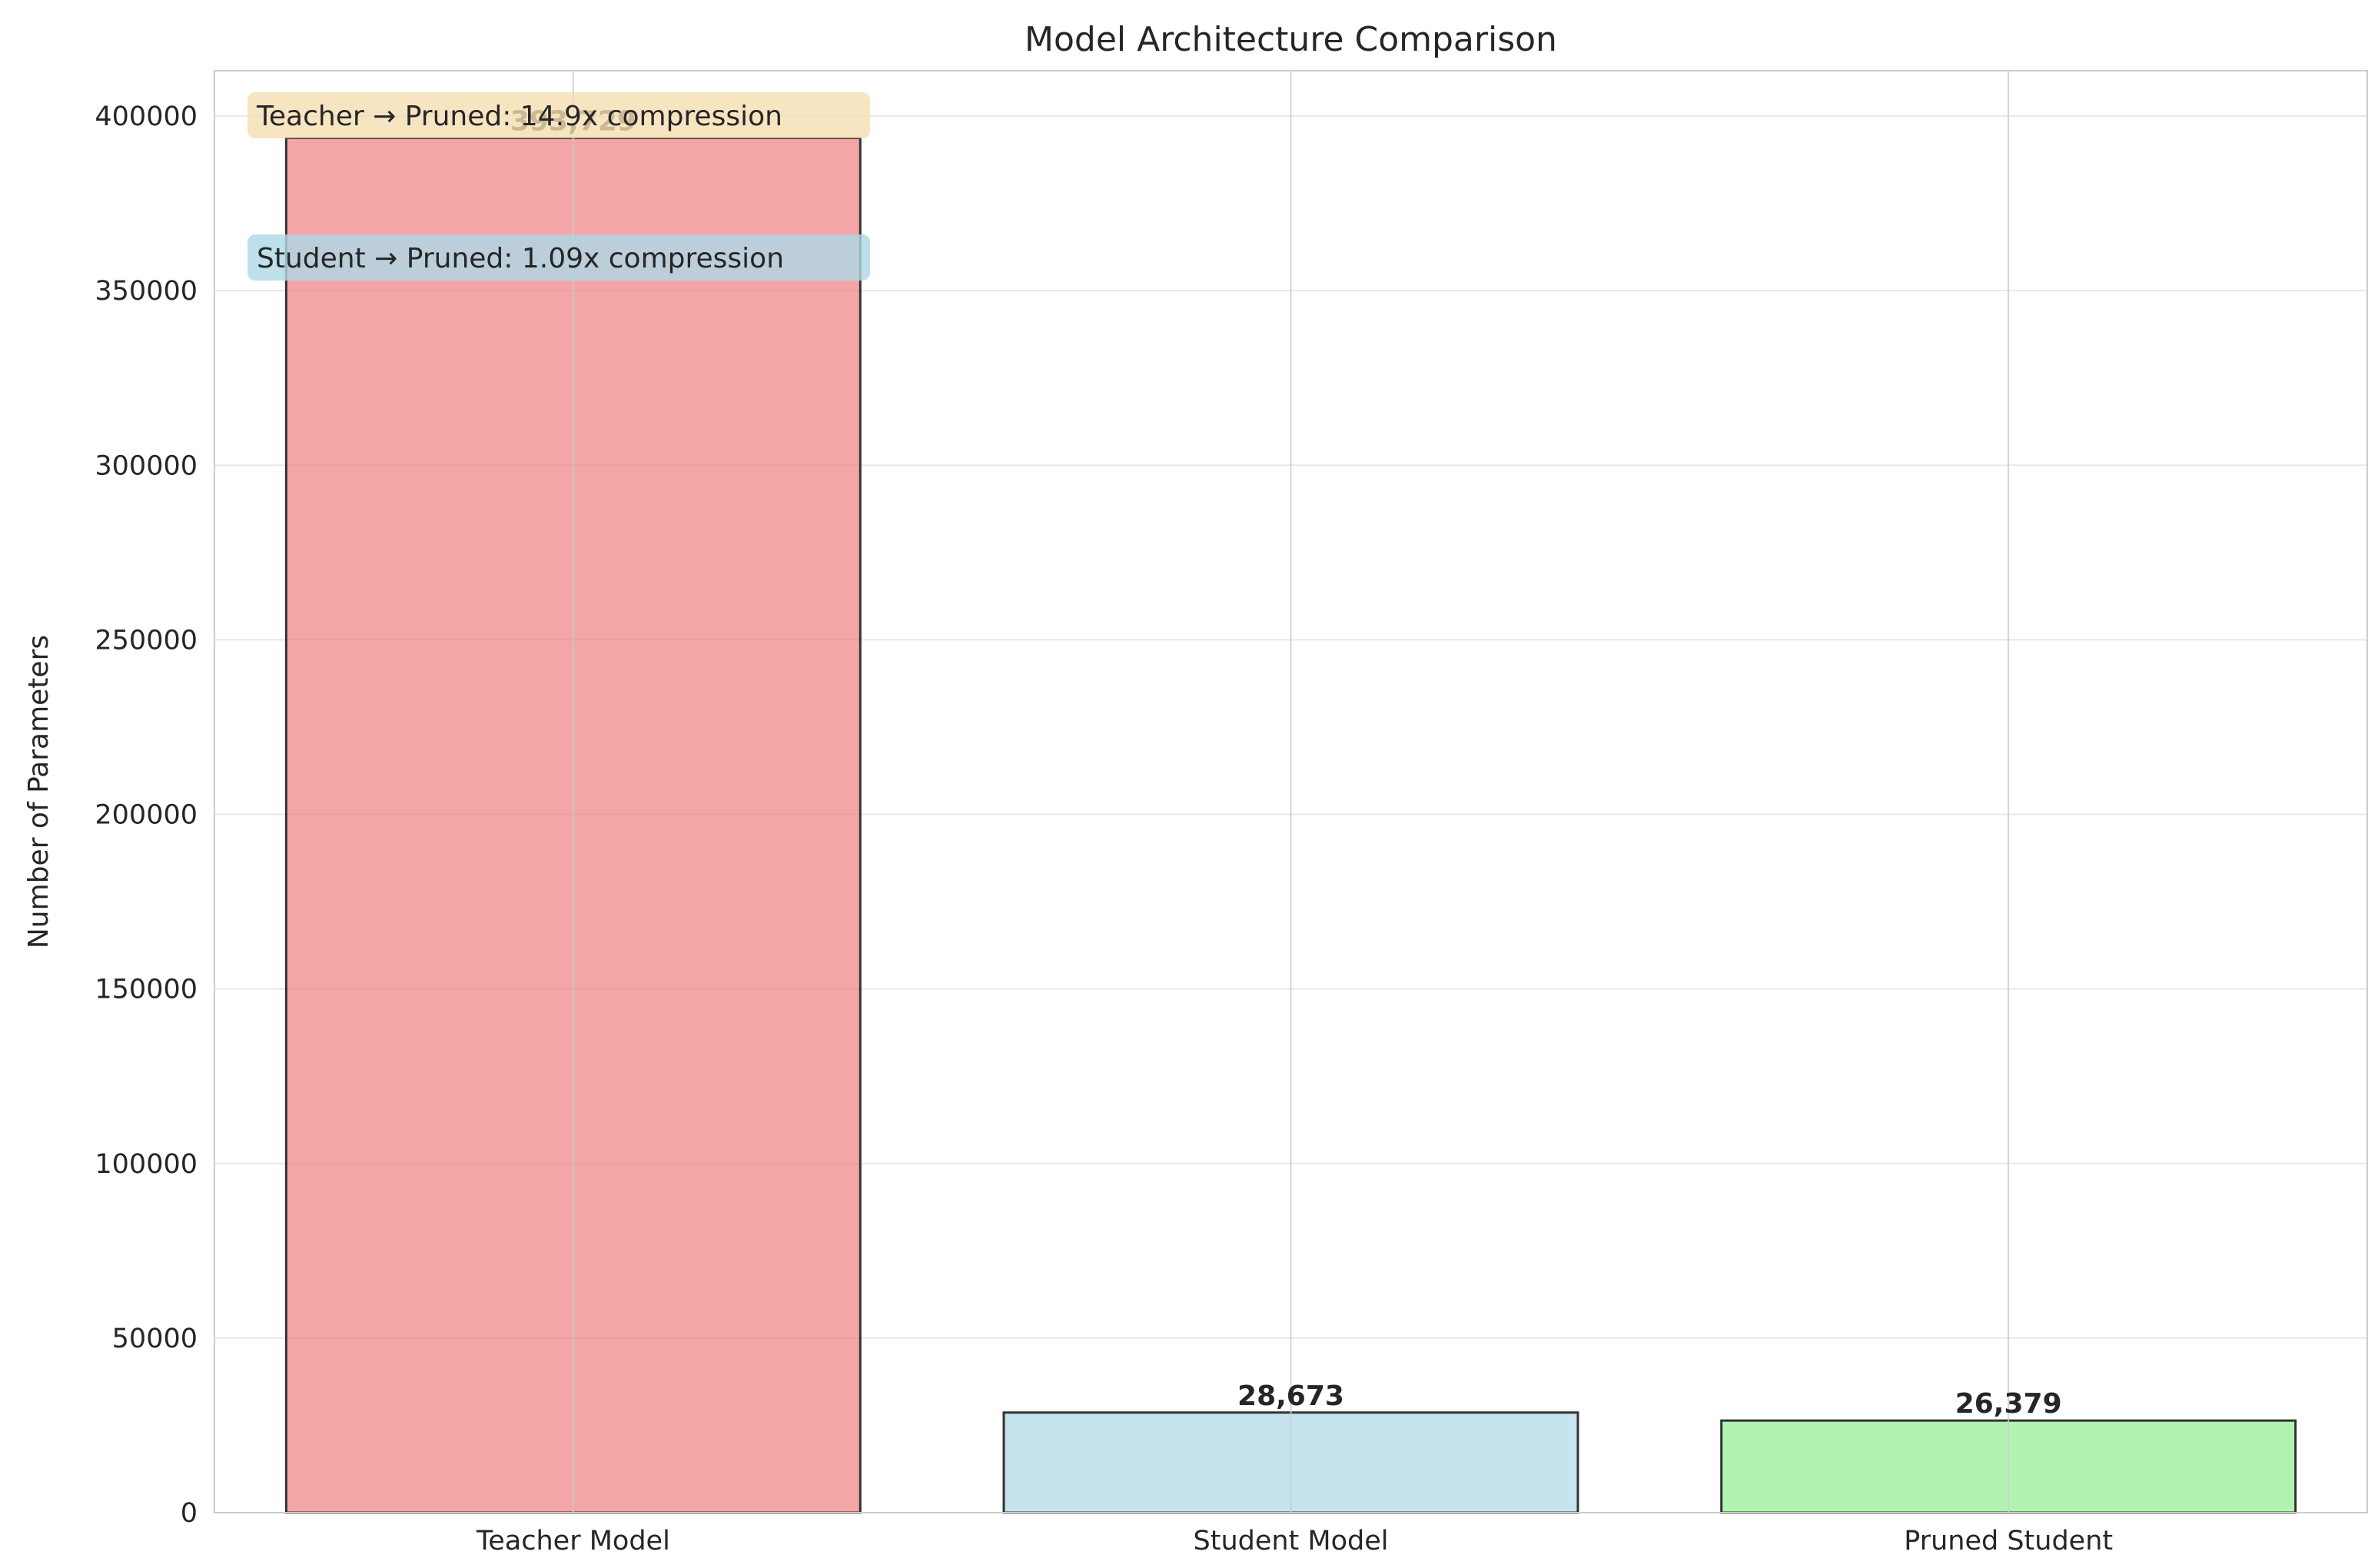 The height and width of the screenshot is (1568, 2378). What do you see at coordinates (146, 1164) in the screenshot?
I see `y-tick-label: 100000` at bounding box center [146, 1164].